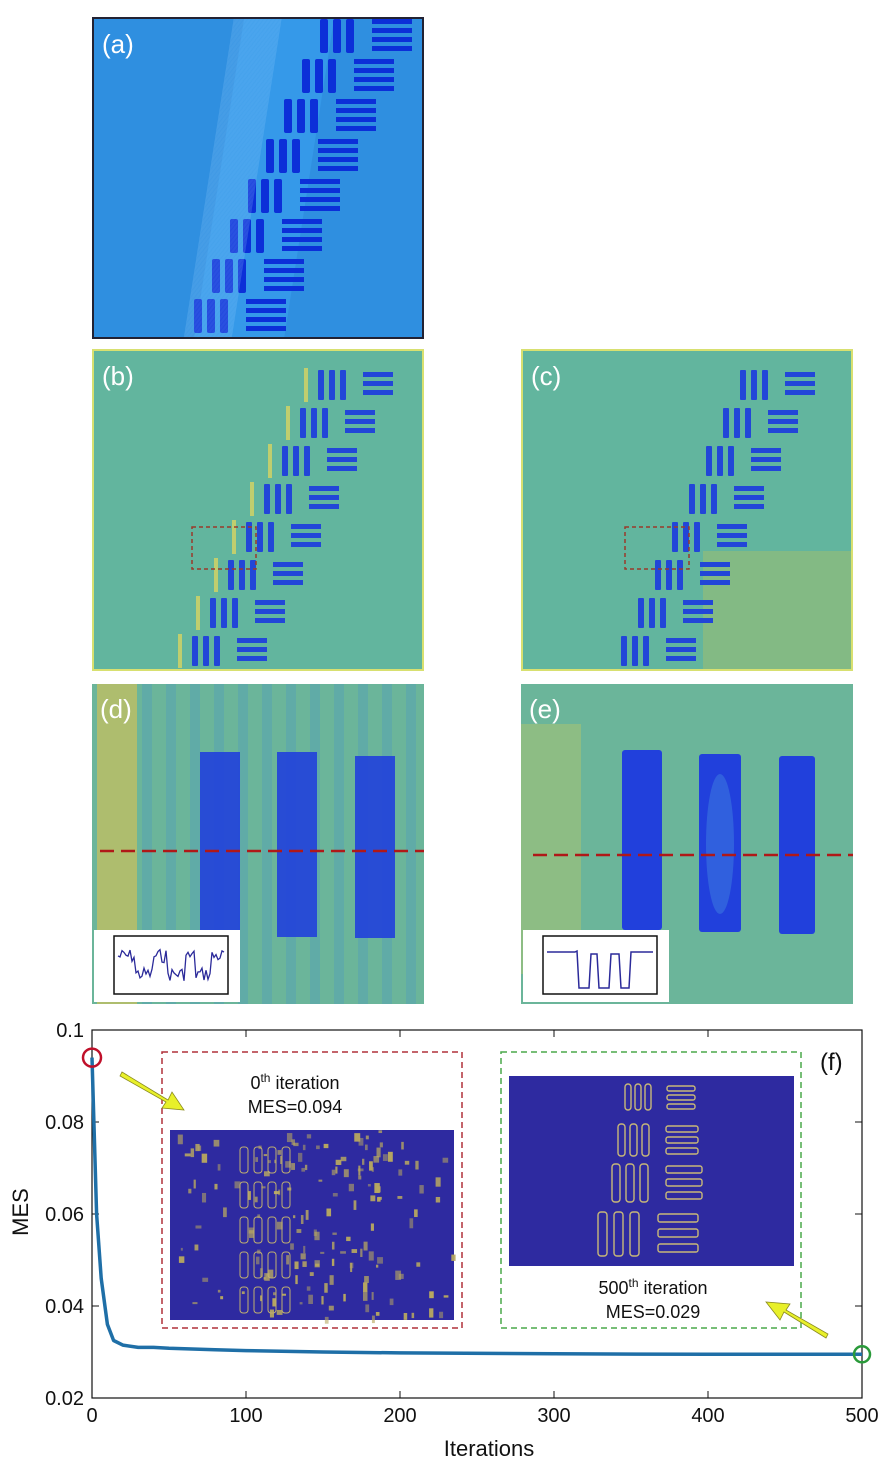 This screenshot has height=1462, width=887. What do you see at coordinates (687, 844) in the screenshot?
I see `panel-e: (e)` at bounding box center [687, 844].